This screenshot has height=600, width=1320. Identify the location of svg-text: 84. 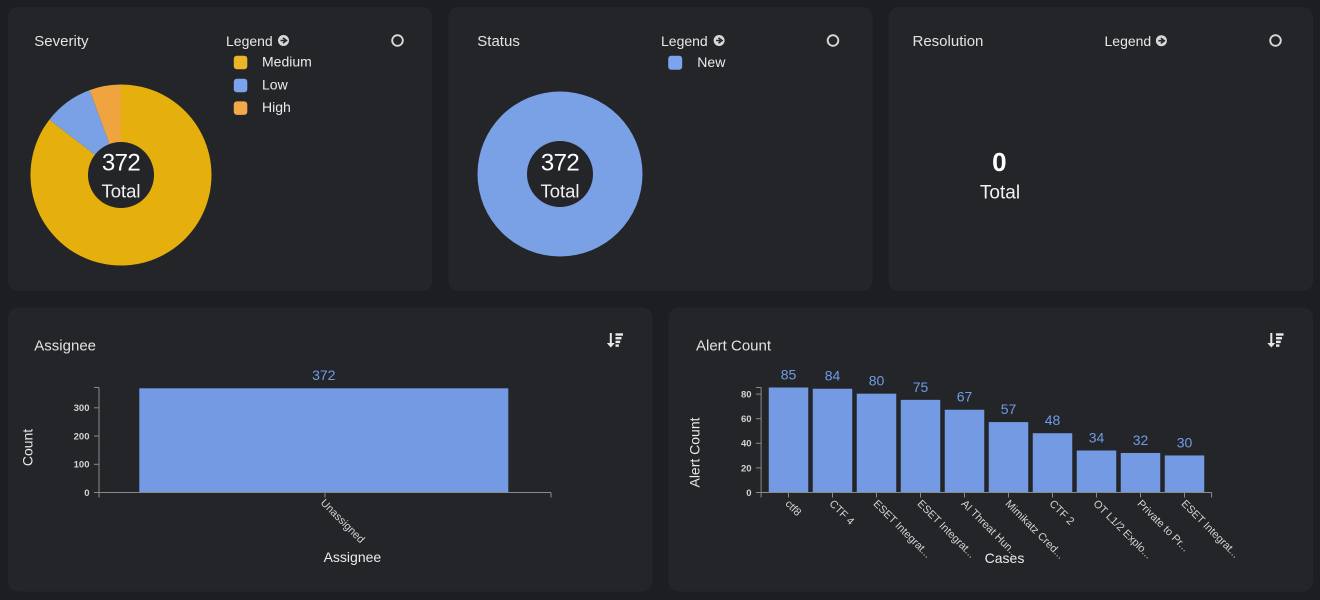
(833, 376).